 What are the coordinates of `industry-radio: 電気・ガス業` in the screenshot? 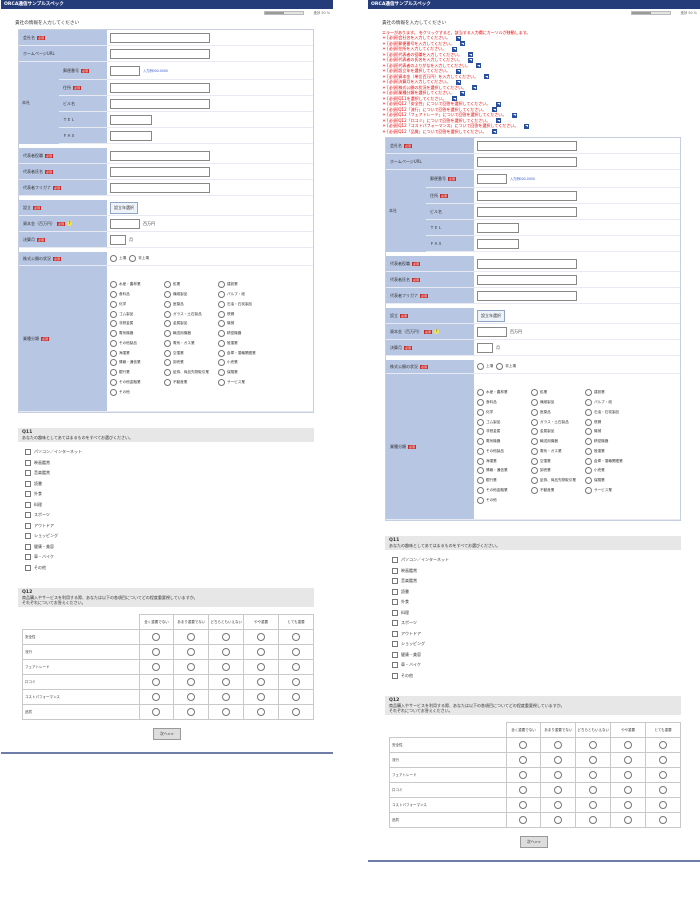 It's located at (191, 343).